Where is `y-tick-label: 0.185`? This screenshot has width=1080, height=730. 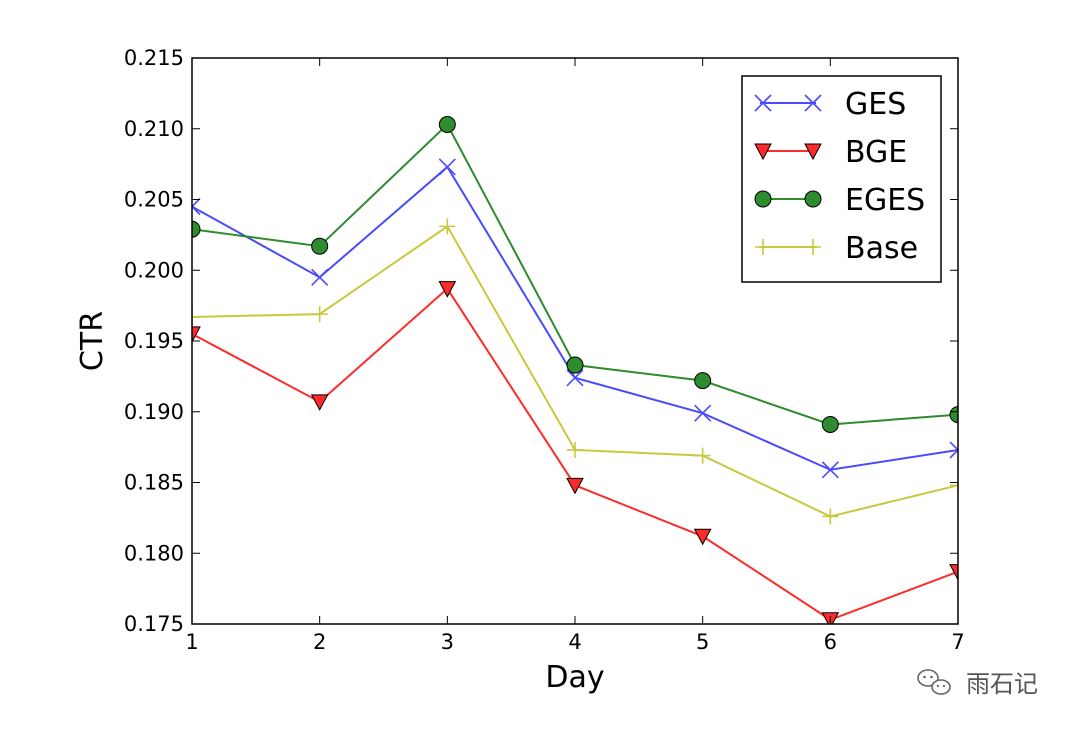 y-tick-label: 0.185 is located at coordinates (154, 483).